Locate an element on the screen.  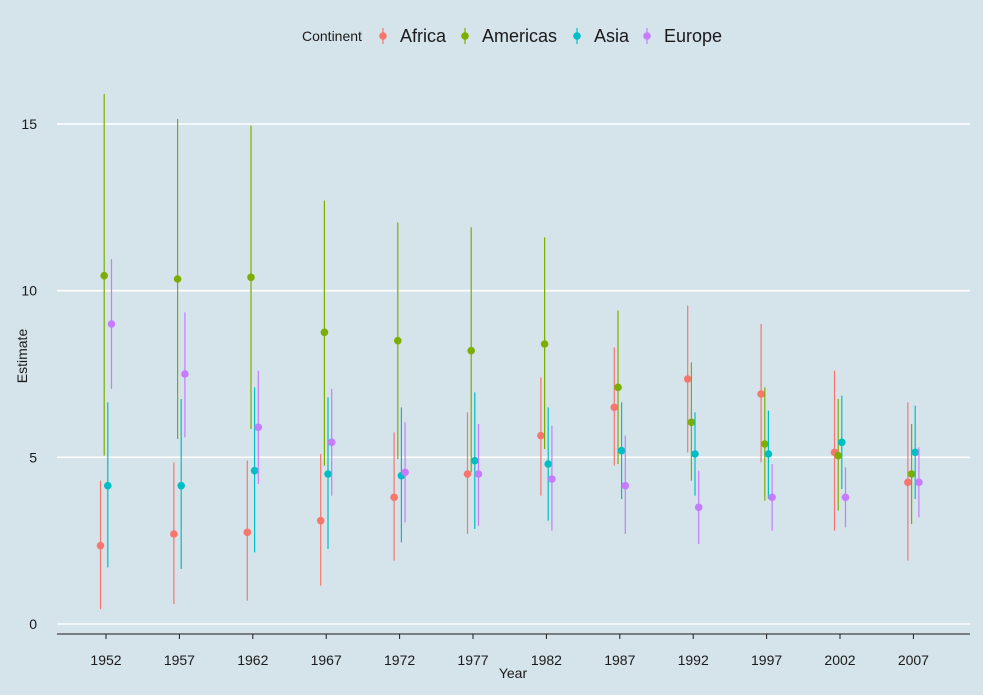
legend-key-point-asia is located at coordinates (577, 36).